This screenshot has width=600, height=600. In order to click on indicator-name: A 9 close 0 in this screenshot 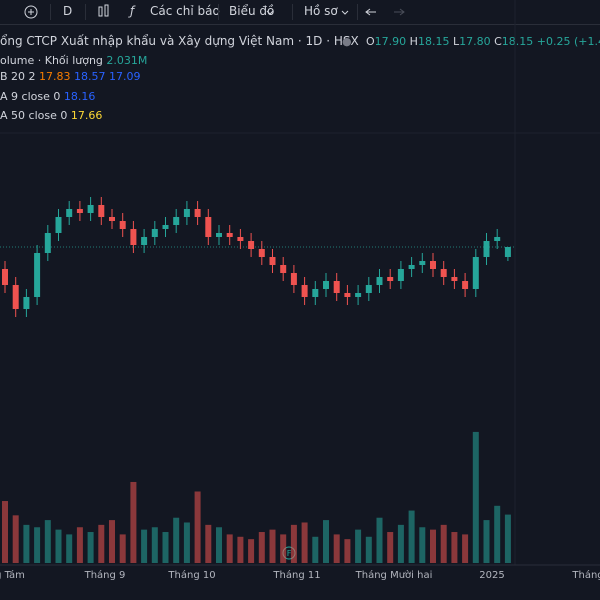, I will do `click(30, 96)`.